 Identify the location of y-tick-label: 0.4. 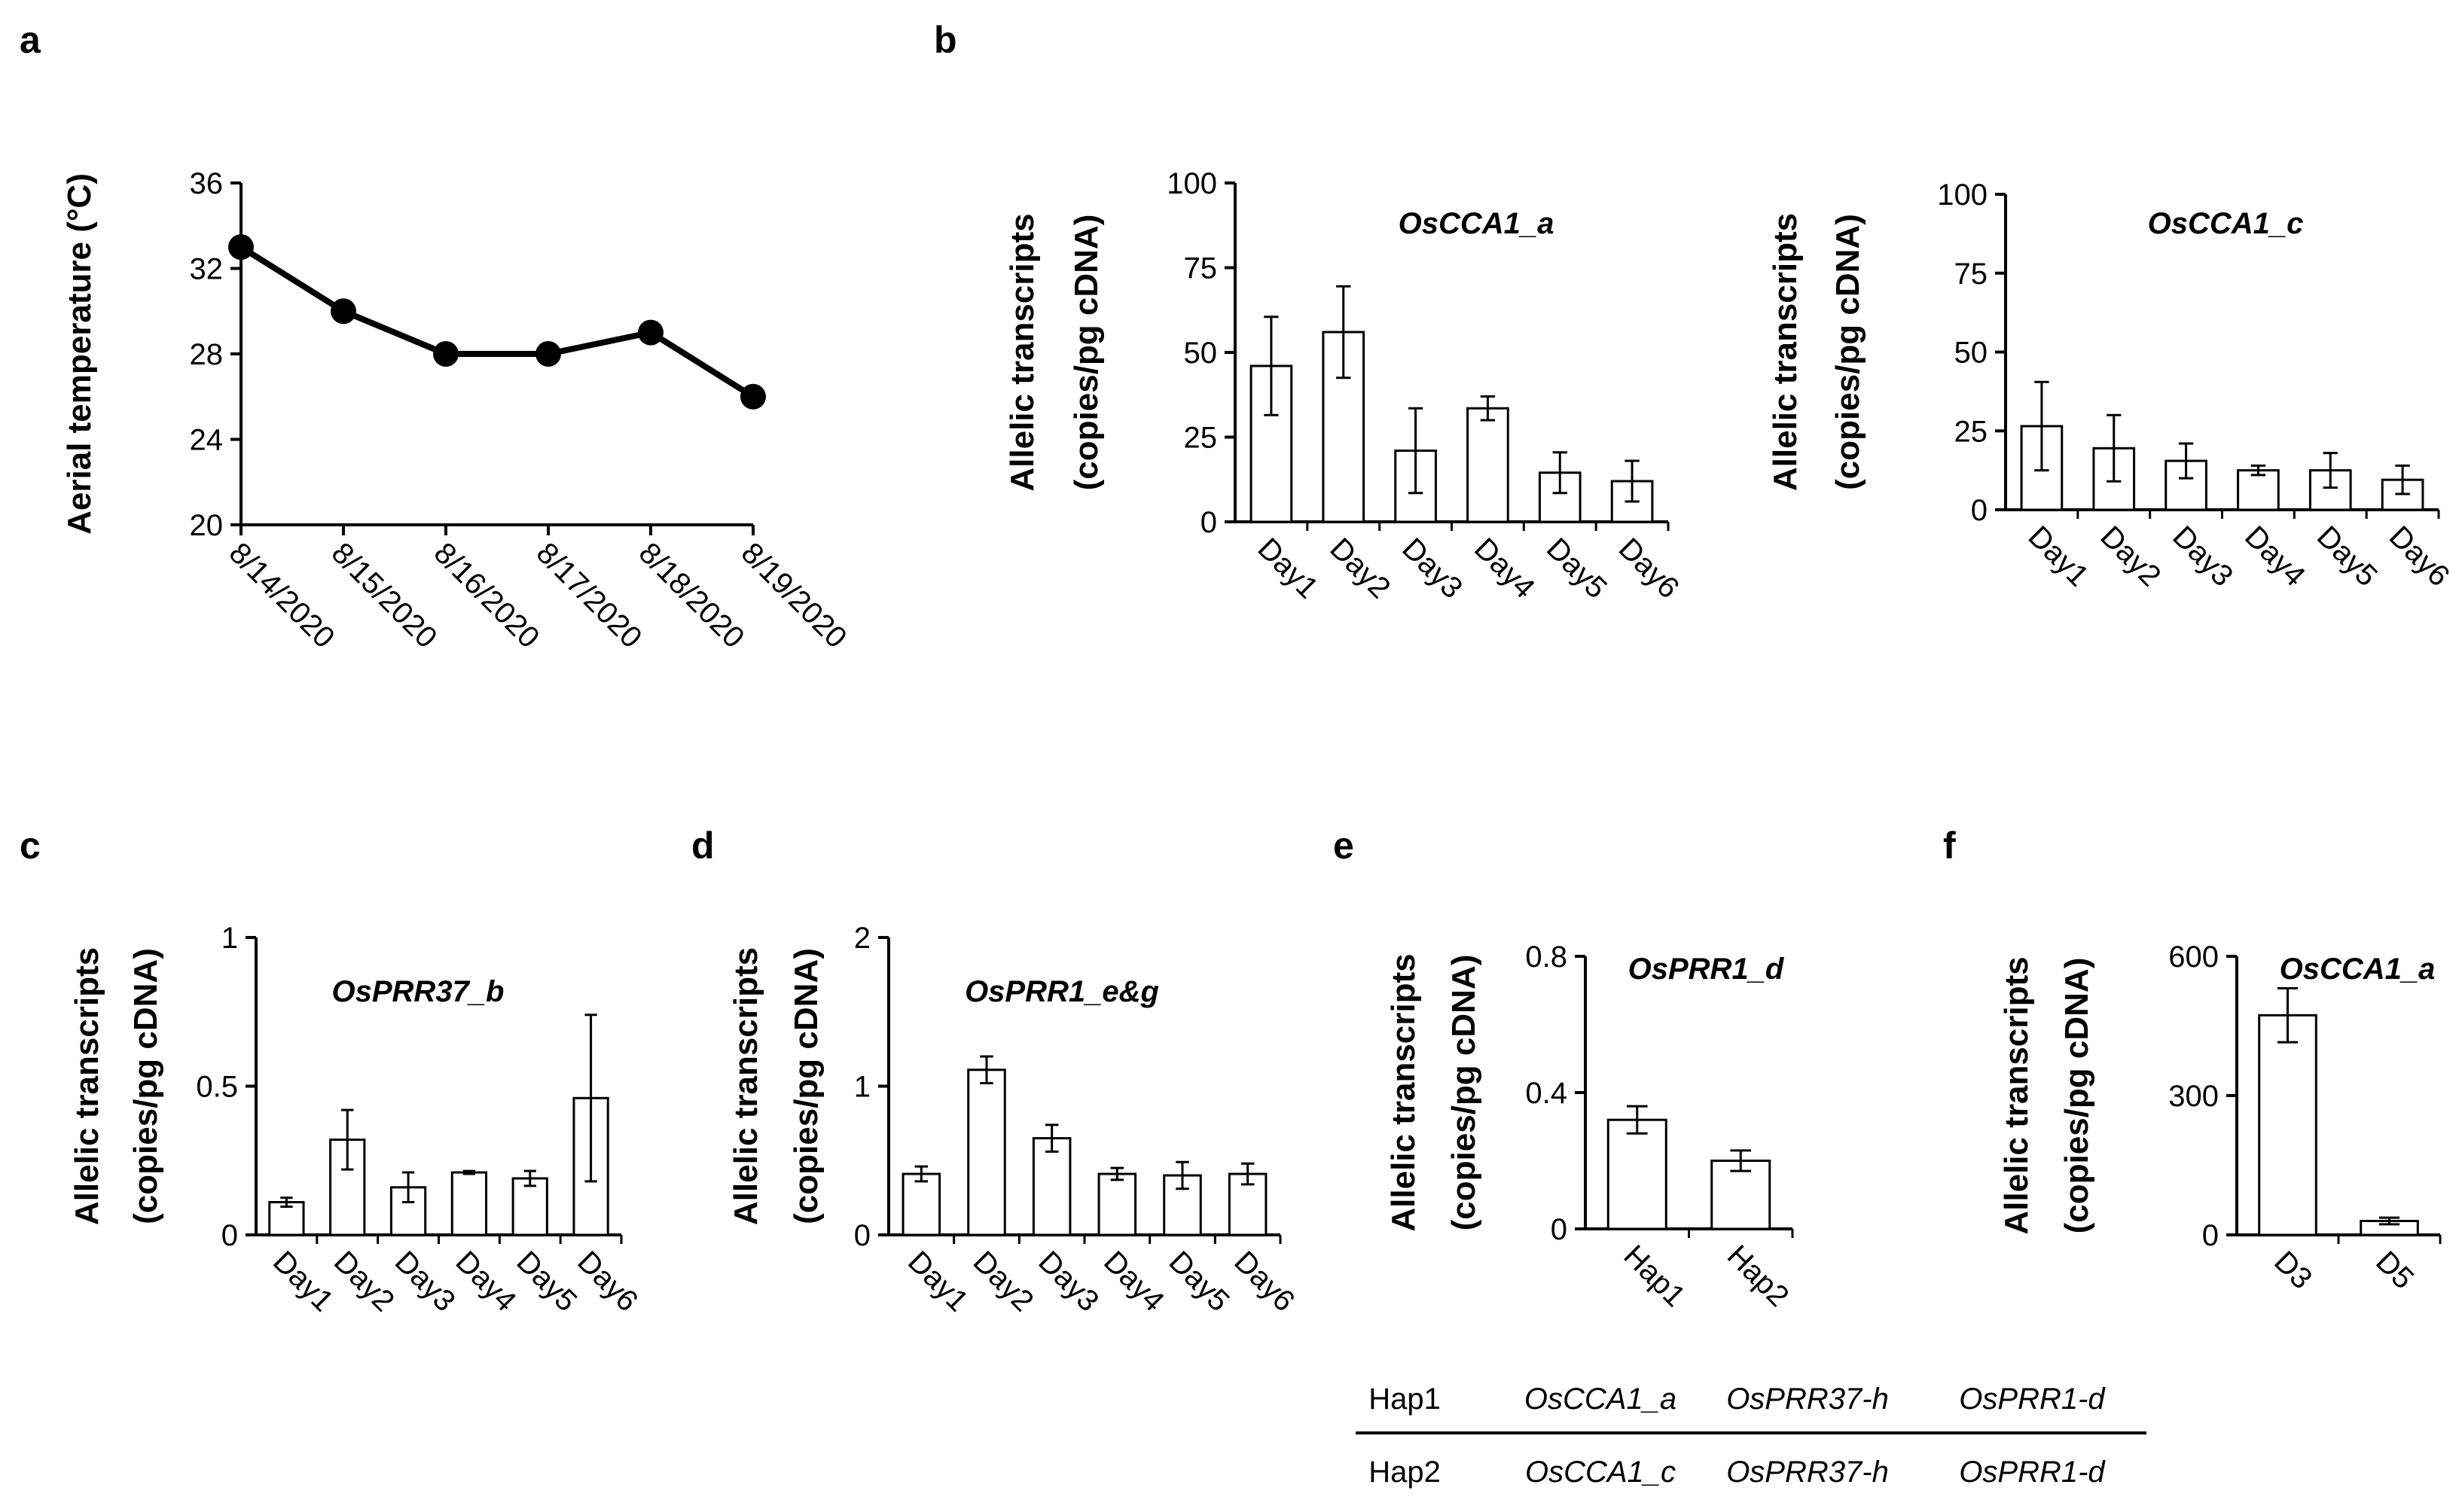
(1546, 1093).